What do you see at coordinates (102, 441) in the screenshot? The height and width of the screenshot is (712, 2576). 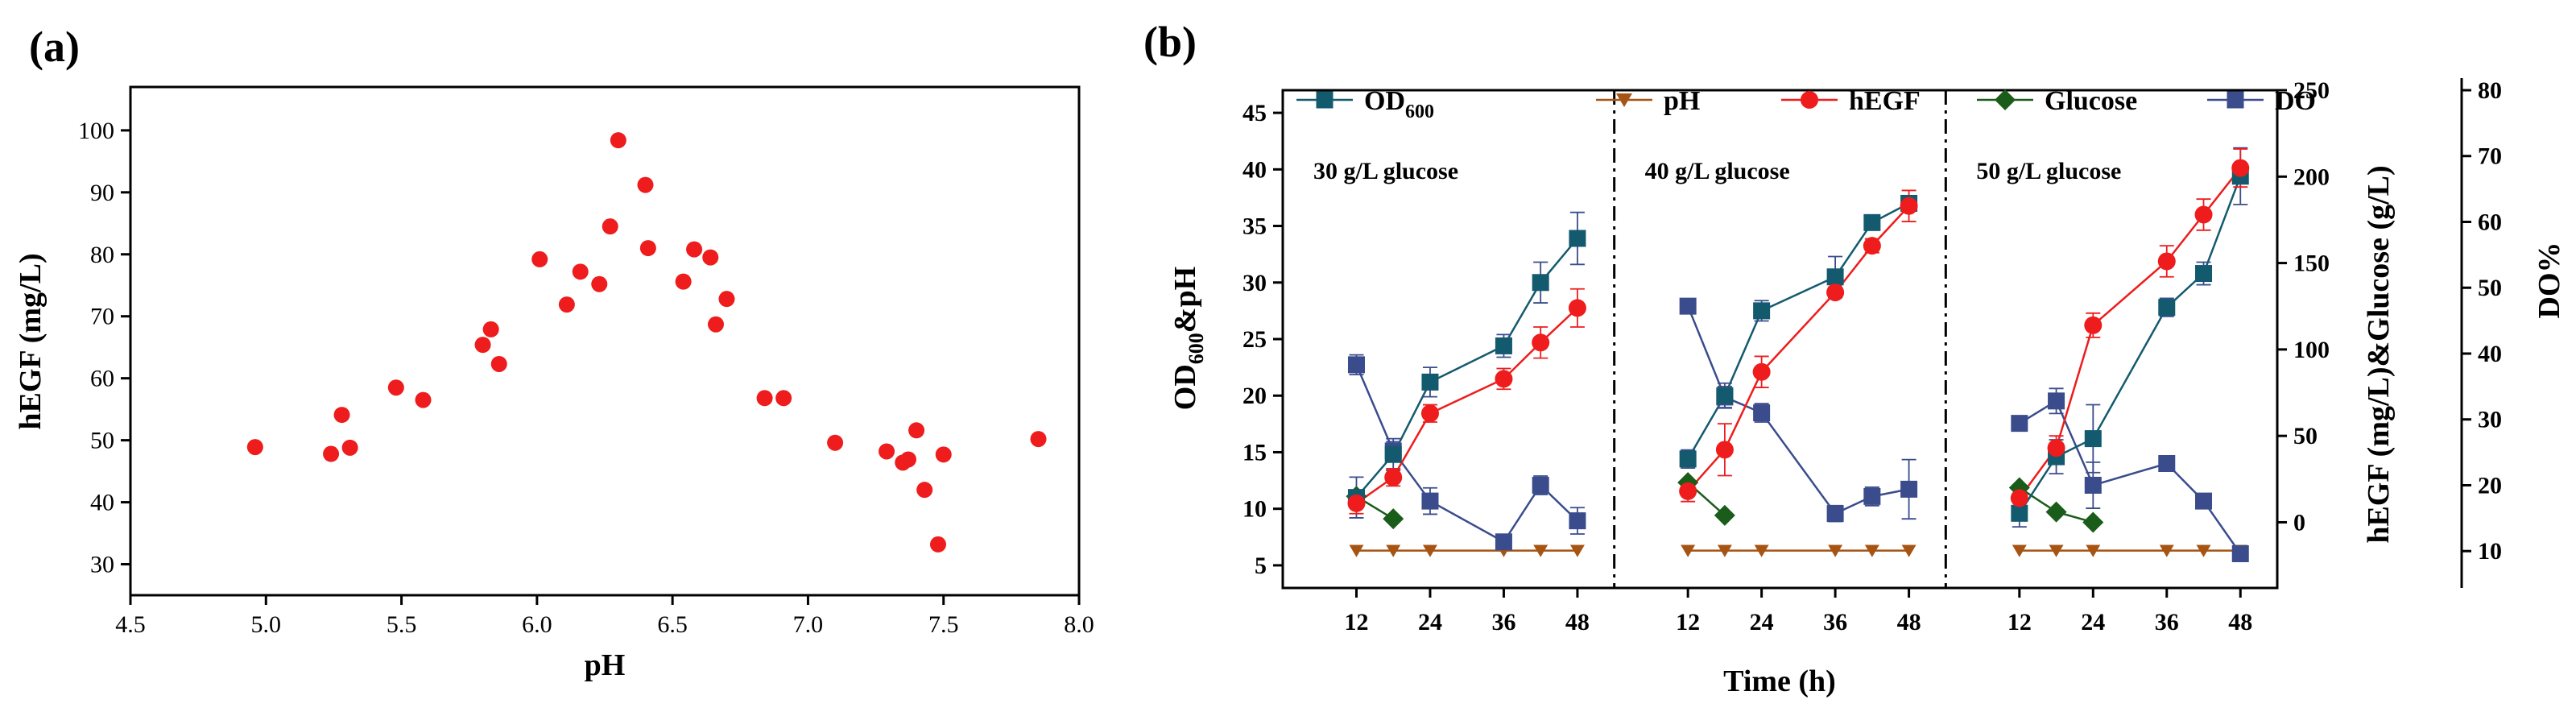 I see `y-tick-label-a: 50` at bounding box center [102, 441].